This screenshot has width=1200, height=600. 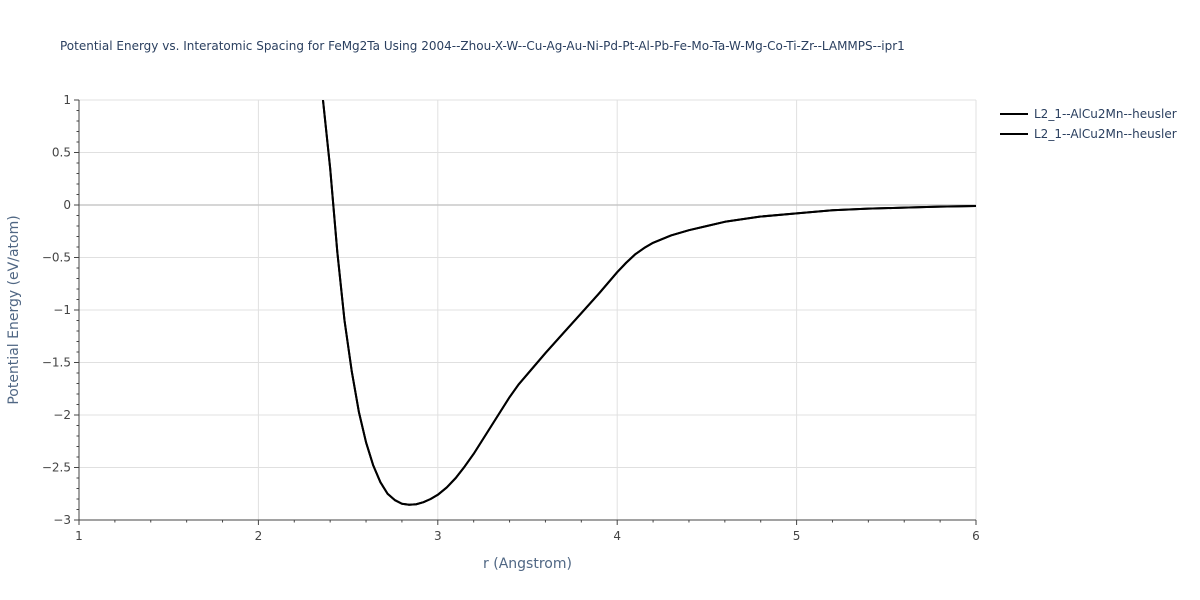 I want to click on y-tick-label: −1, so click(x=62, y=310).